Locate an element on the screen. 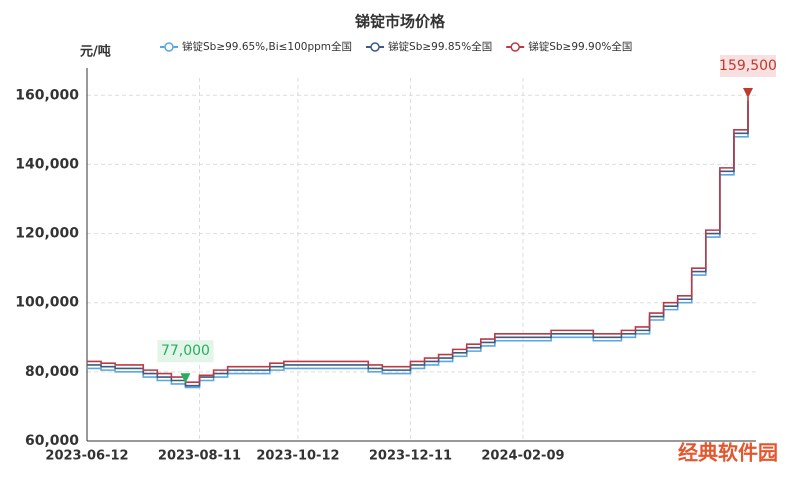  y-axis-label: 元/吨 is located at coordinates (95, 52).